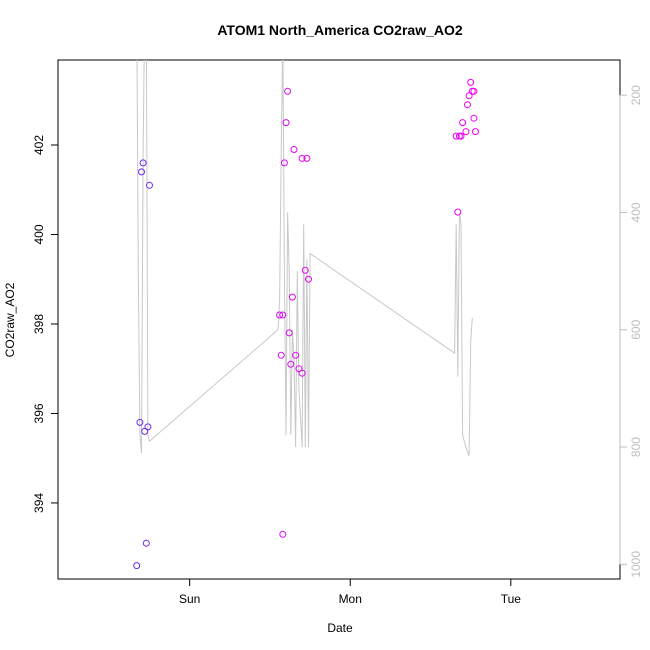 The height and width of the screenshot is (650, 650). I want to click on y-right-tick-label: 600, so click(636, 329).